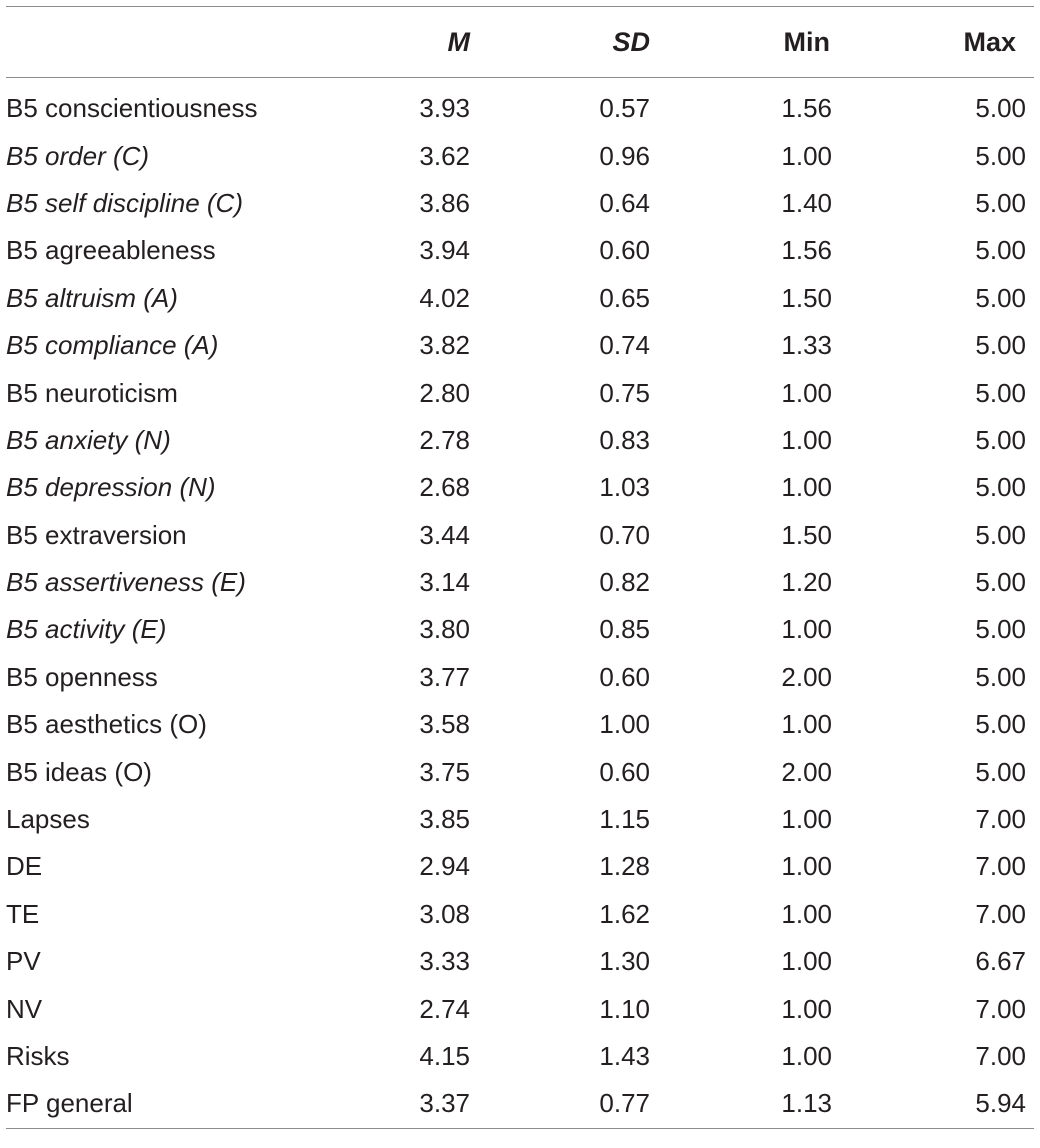  Describe the element at coordinates (520, 345) in the screenshot. I see `table-row: B5 compliance (A) 3.82 0.74 1.33 5.00` at that location.